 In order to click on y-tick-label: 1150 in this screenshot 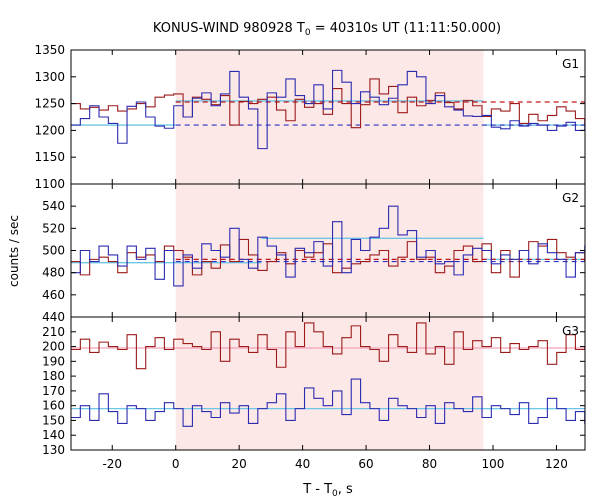, I will do `click(49, 157)`.